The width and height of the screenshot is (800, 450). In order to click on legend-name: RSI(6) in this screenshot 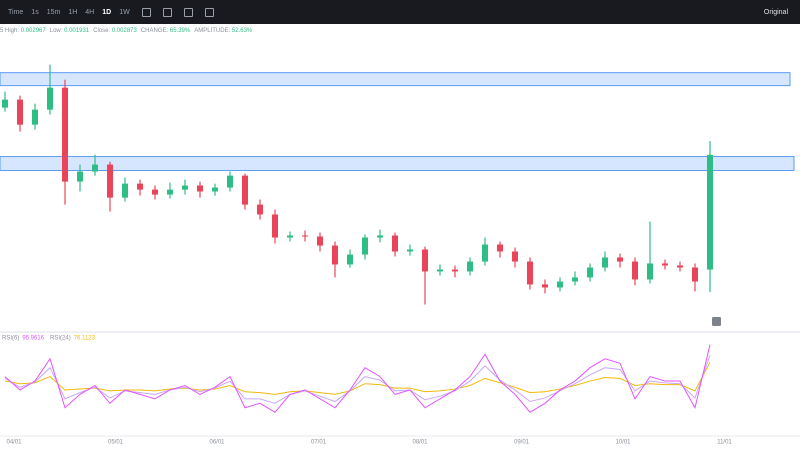, I will do `click(10, 339)`.